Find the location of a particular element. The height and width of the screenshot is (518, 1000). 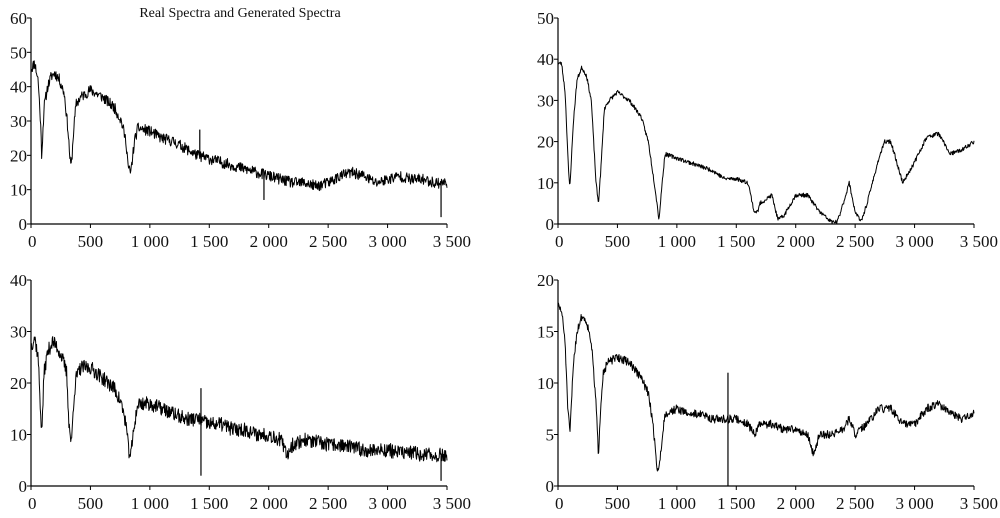

y-tick-label: 60 is located at coordinates (18, 18).